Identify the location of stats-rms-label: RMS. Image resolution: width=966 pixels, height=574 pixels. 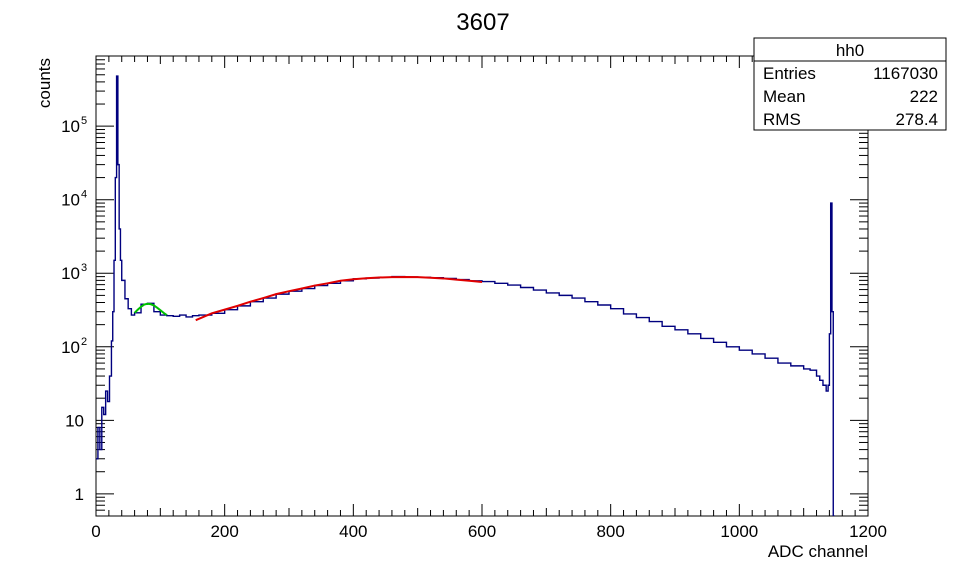
(782, 119).